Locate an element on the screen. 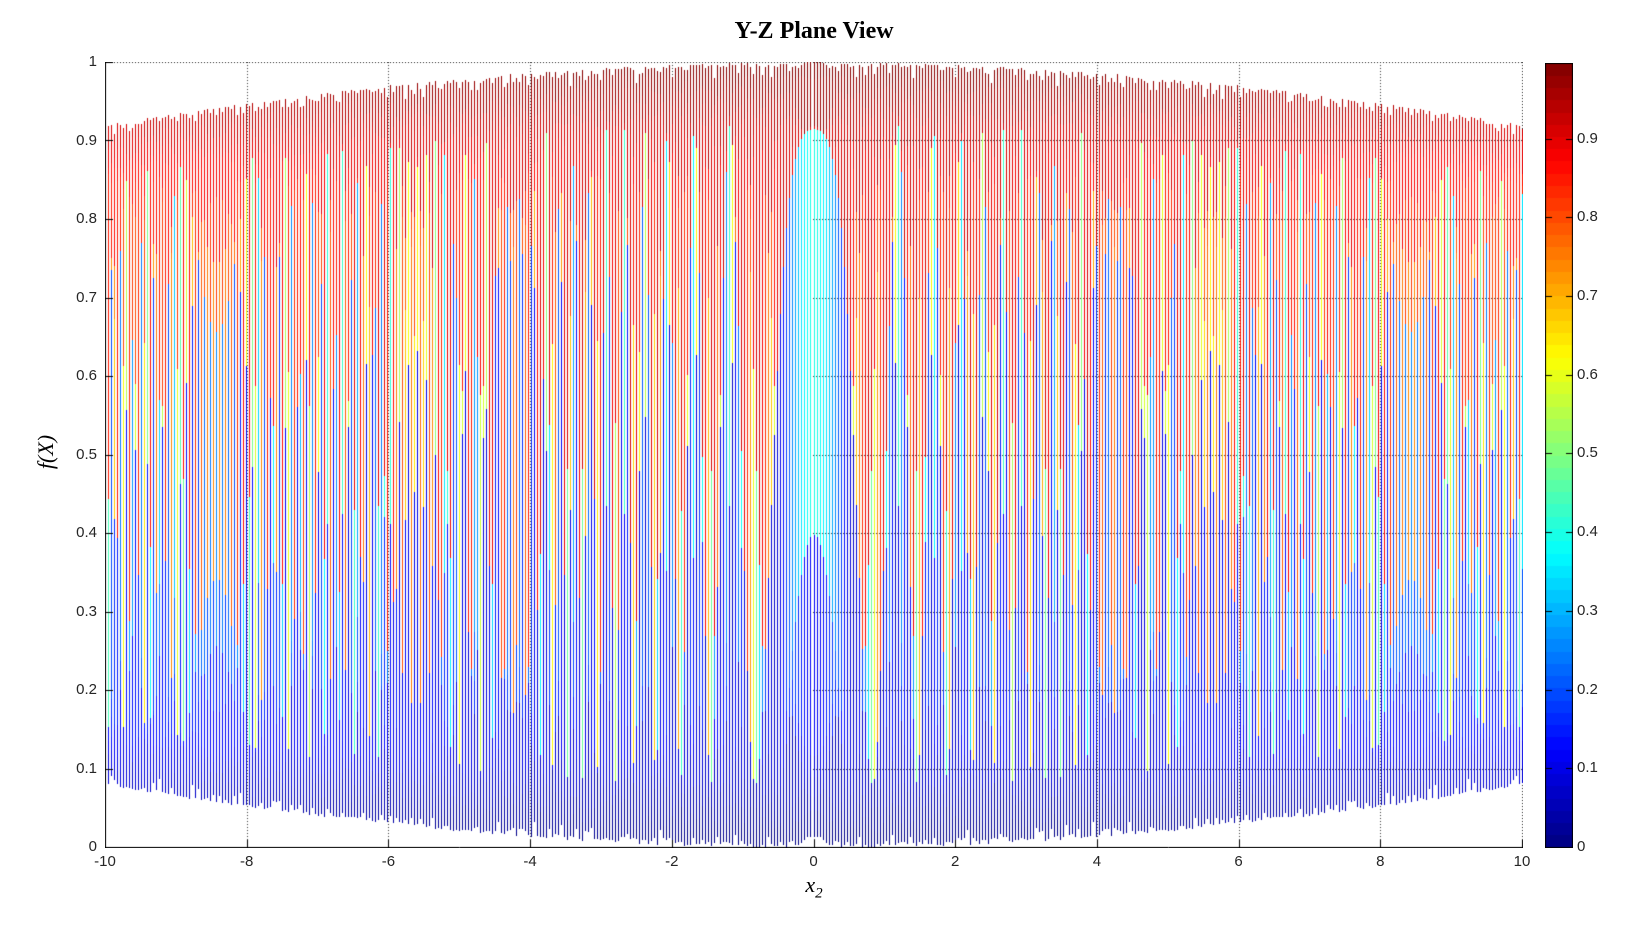 The height and width of the screenshot is (945, 1632). y-axis-label: f(X) is located at coordinates (45, 452).